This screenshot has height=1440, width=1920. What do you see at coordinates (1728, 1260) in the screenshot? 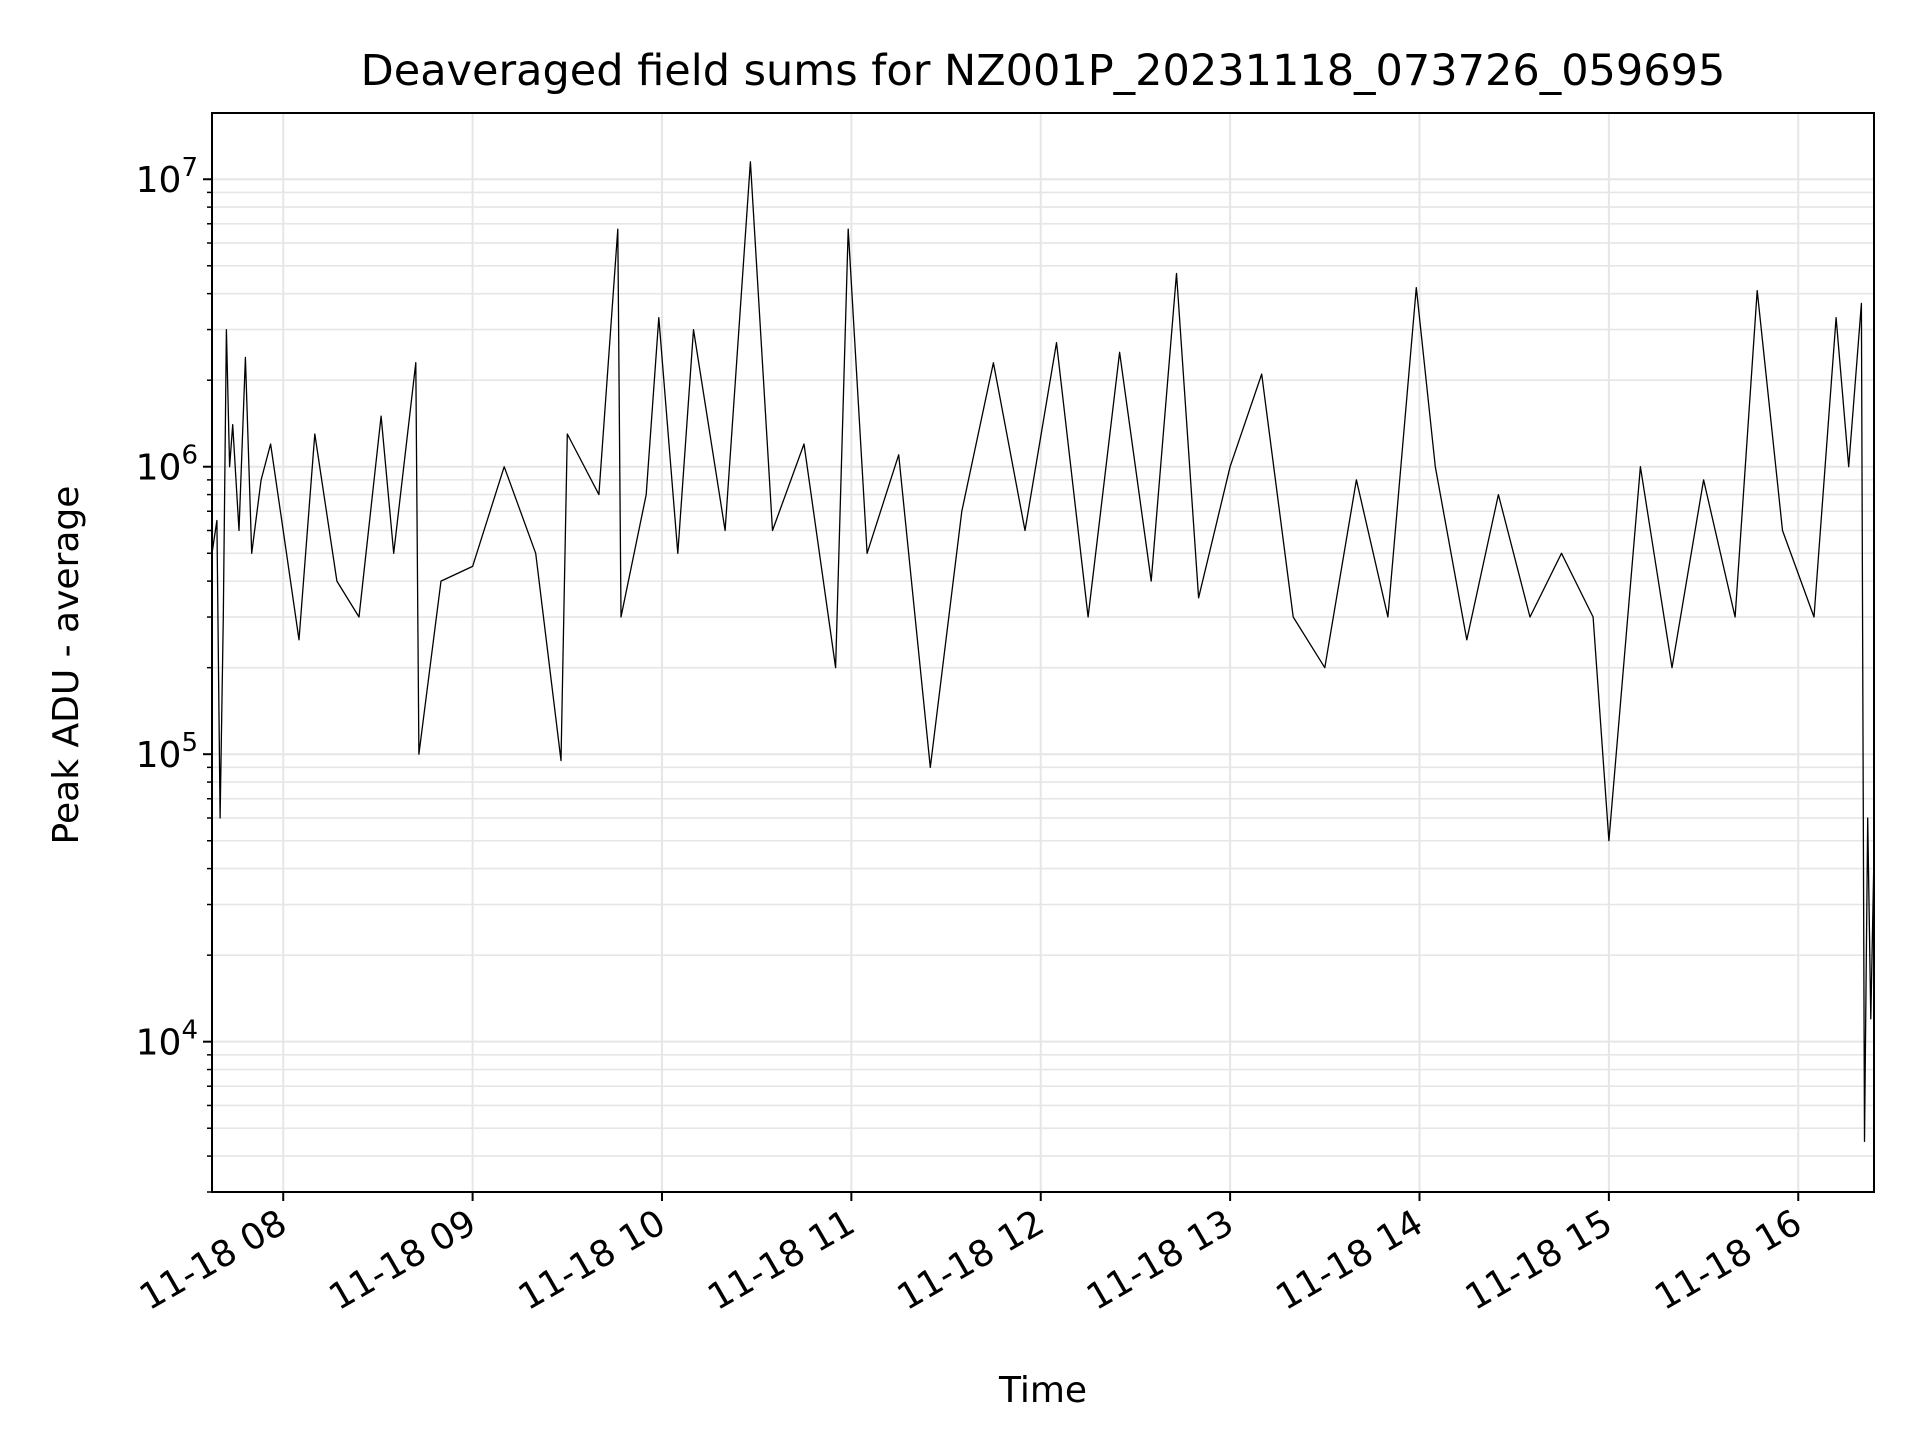
I see `x-tick-label: 11-18 16` at bounding box center [1728, 1260].